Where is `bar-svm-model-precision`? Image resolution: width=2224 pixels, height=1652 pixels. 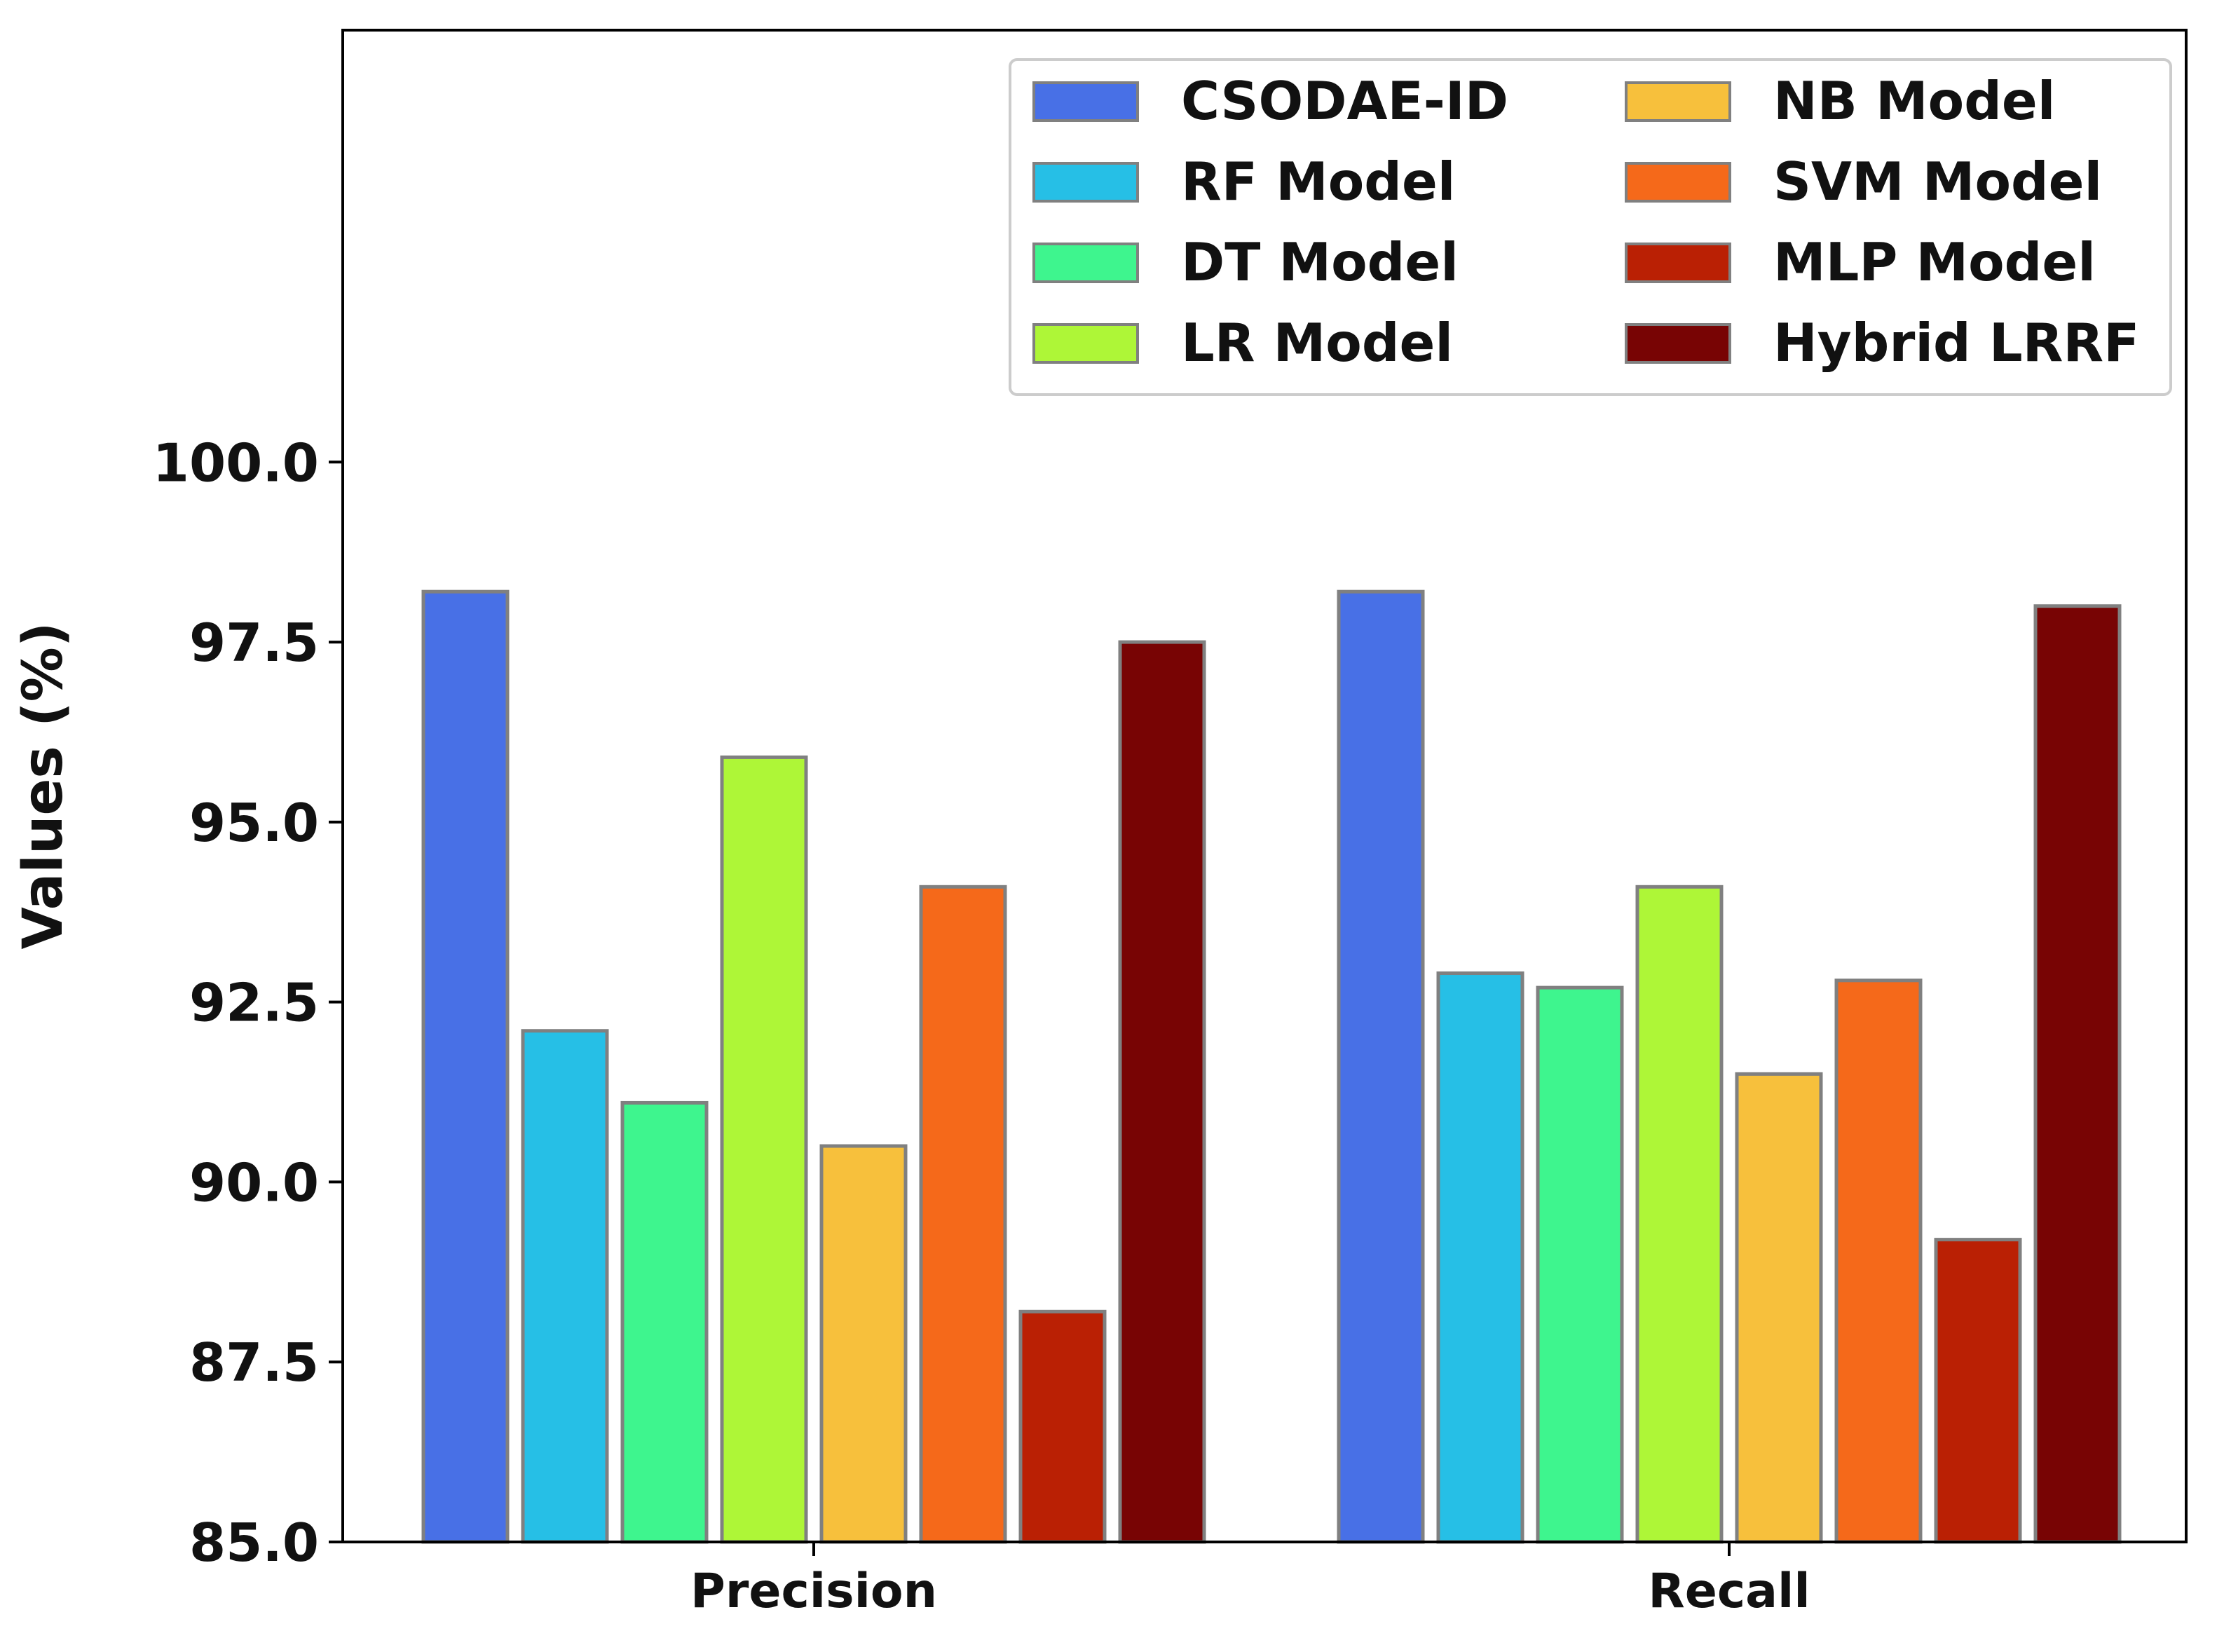 bar-svm-model-precision is located at coordinates (963, 1214).